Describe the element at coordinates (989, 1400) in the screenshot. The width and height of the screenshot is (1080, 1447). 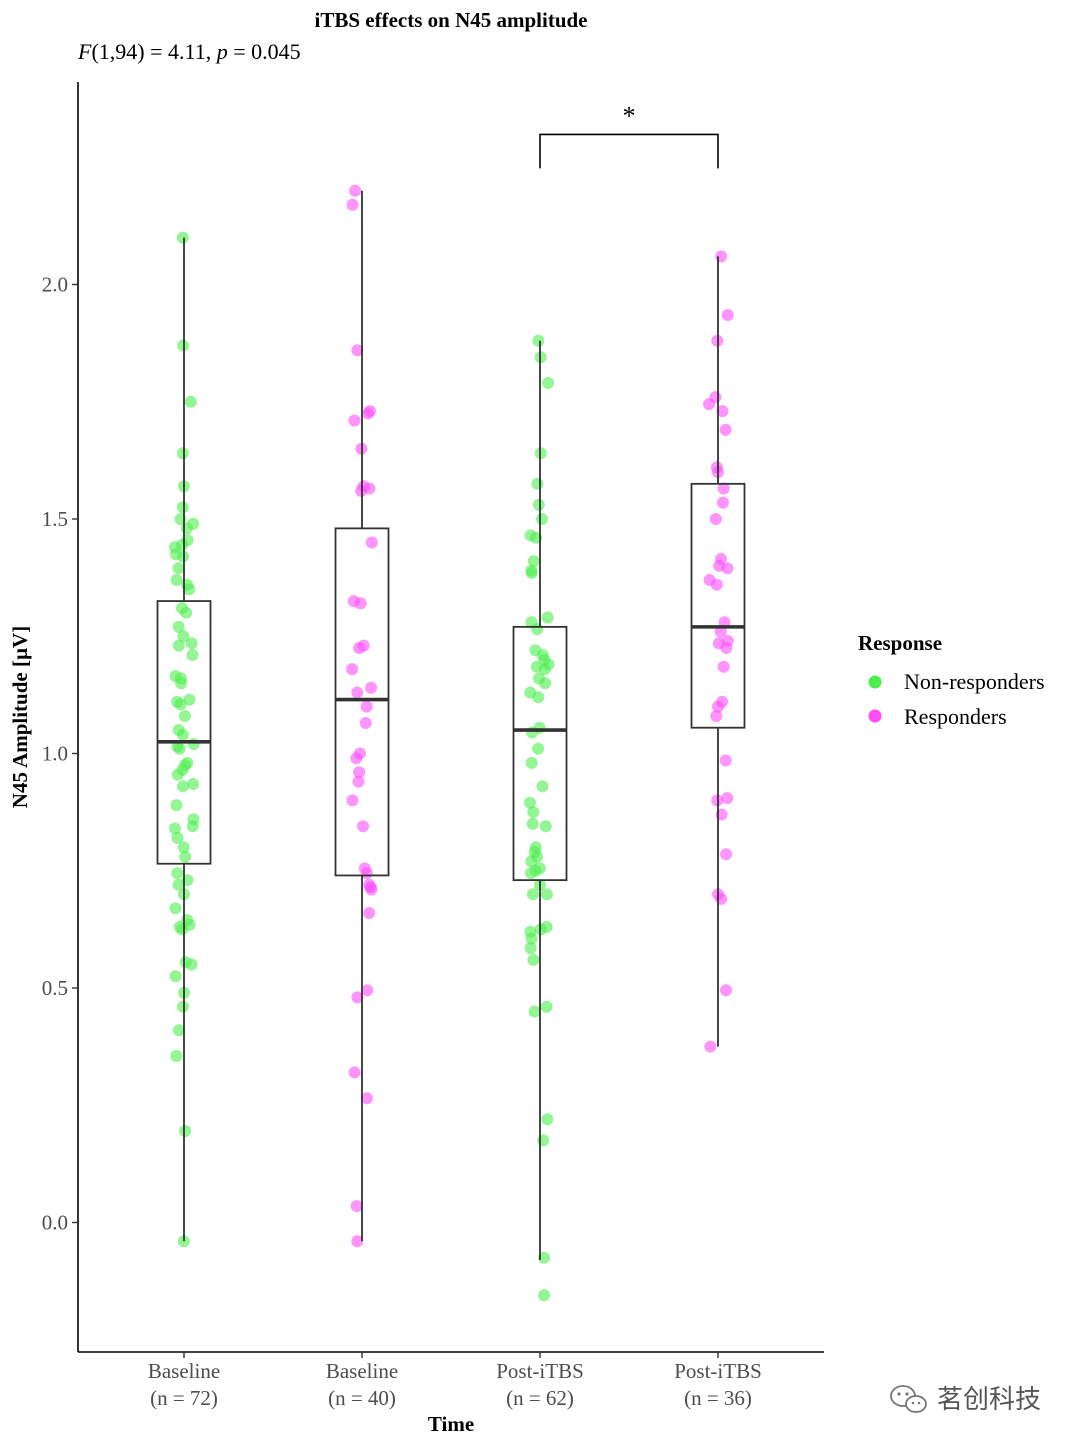
I see `watermark-text: 茗创科技` at that location.